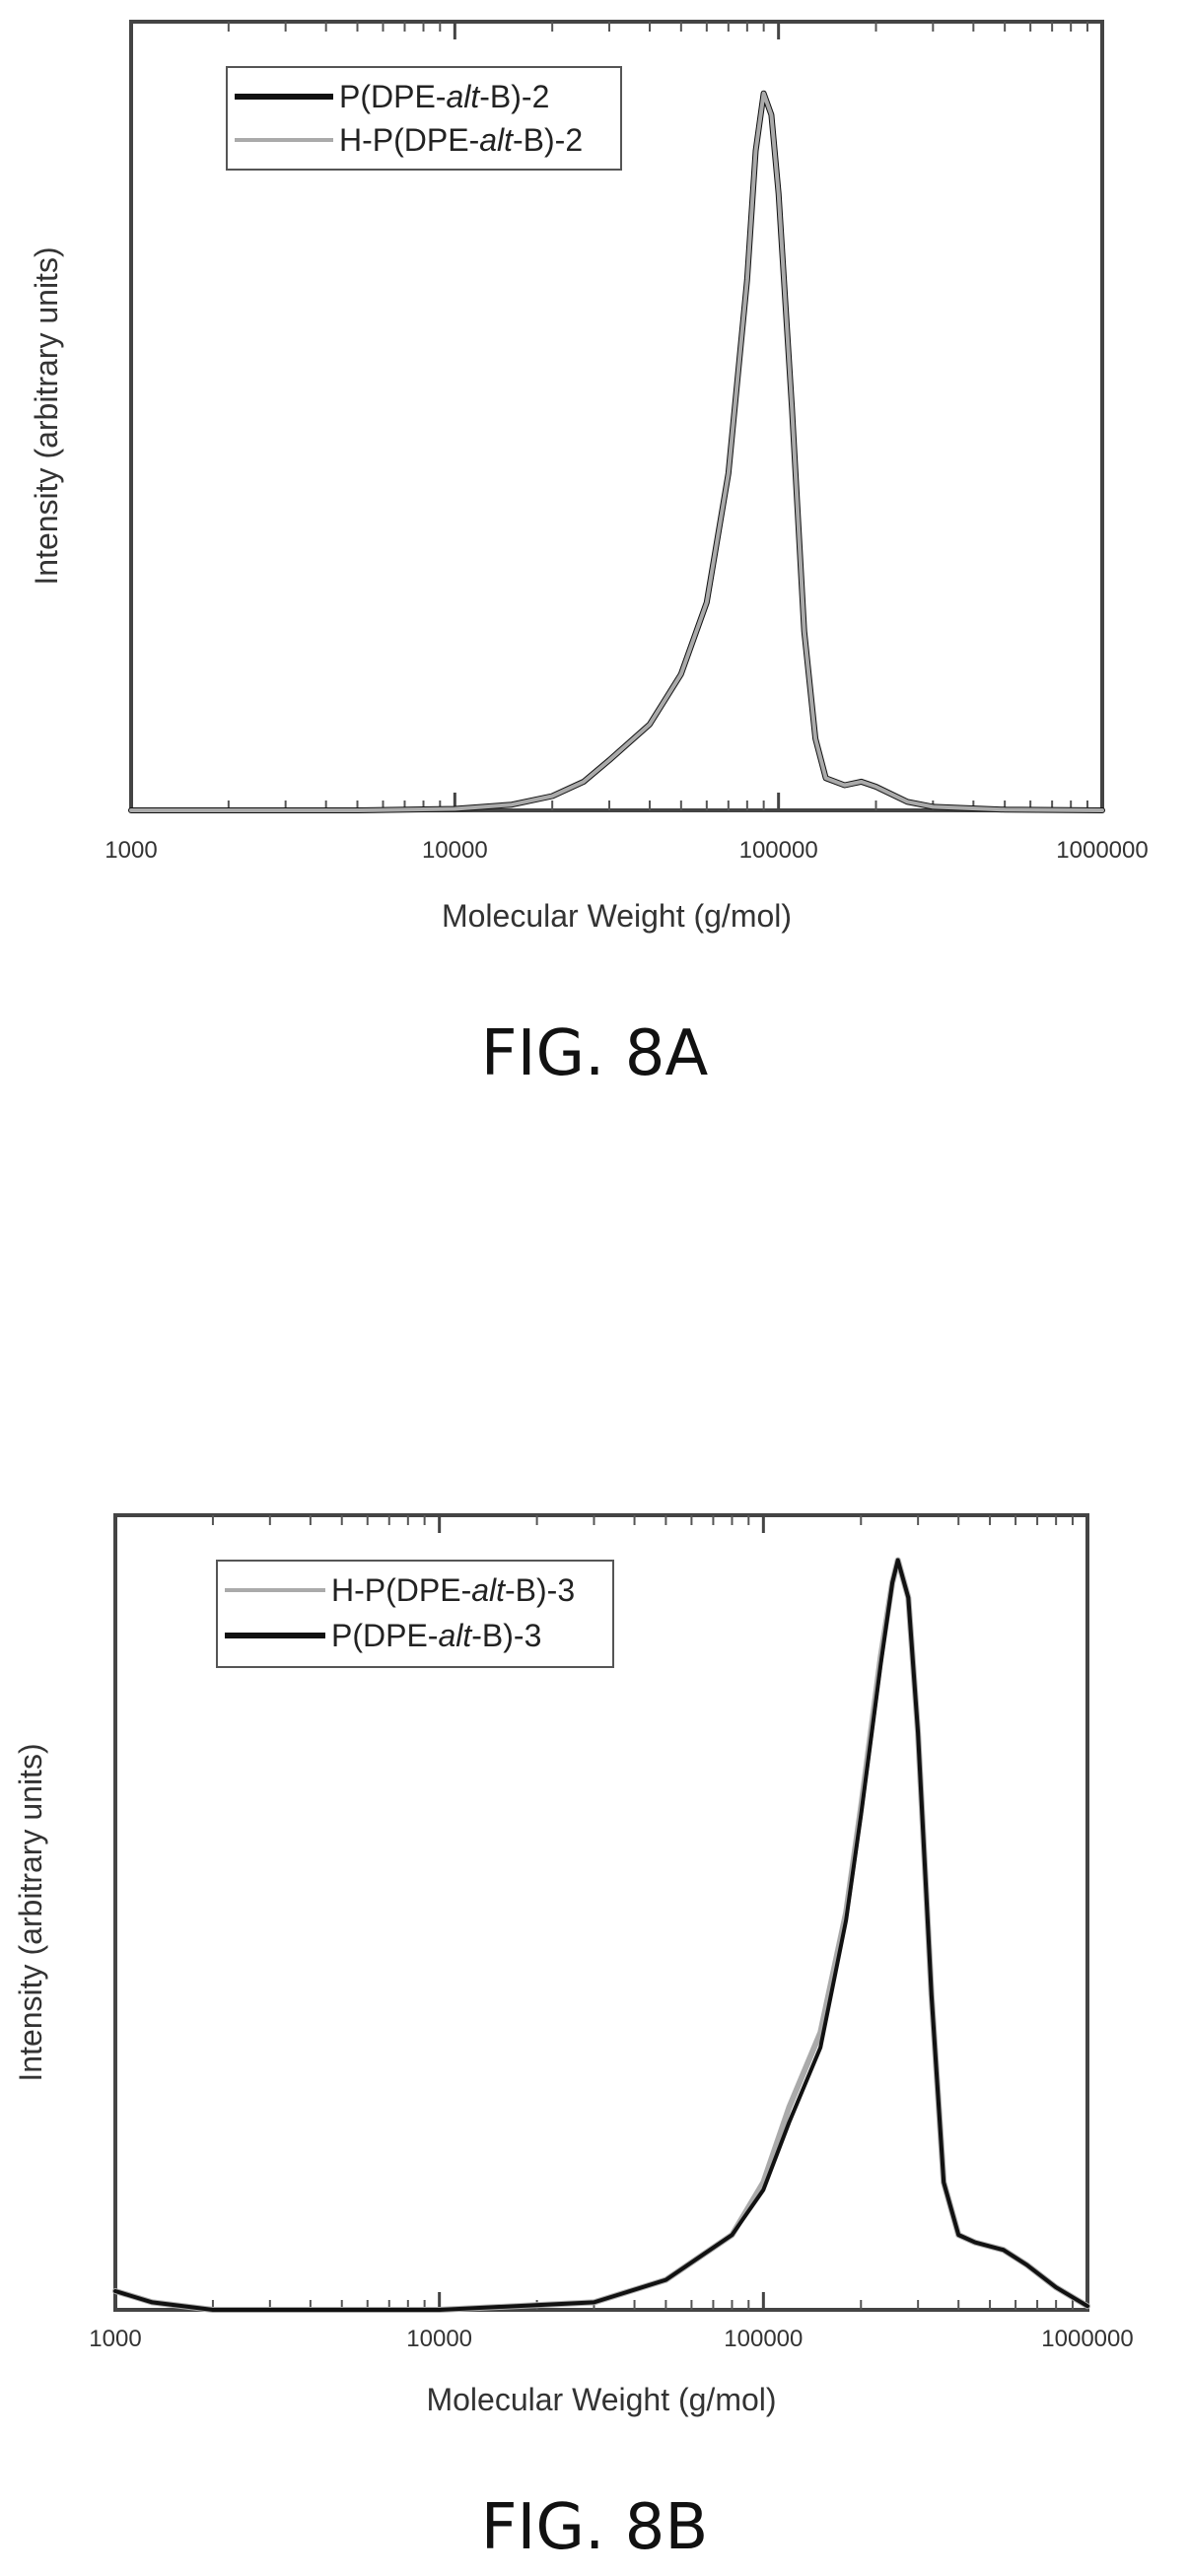  I want to click on legend: P(DPE-alt-B)-2 H-P(DPE-alt-B)-2, so click(424, 119).